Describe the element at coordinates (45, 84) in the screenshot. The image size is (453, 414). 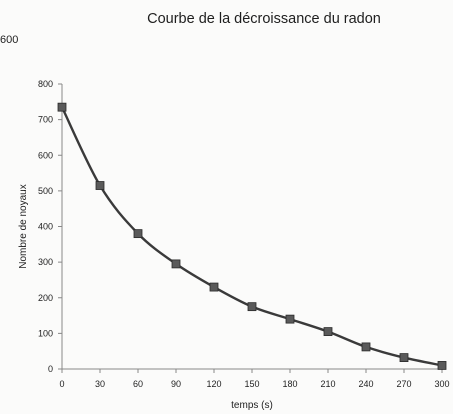
I see `y-tick-label: 800` at that location.